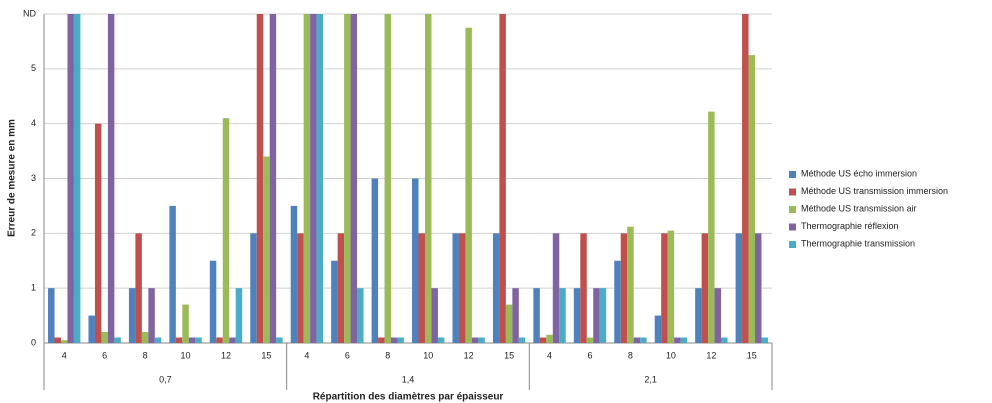 This screenshot has height=403, width=992. What do you see at coordinates (33, 288) in the screenshot?
I see `y-tick-label: 1` at bounding box center [33, 288].